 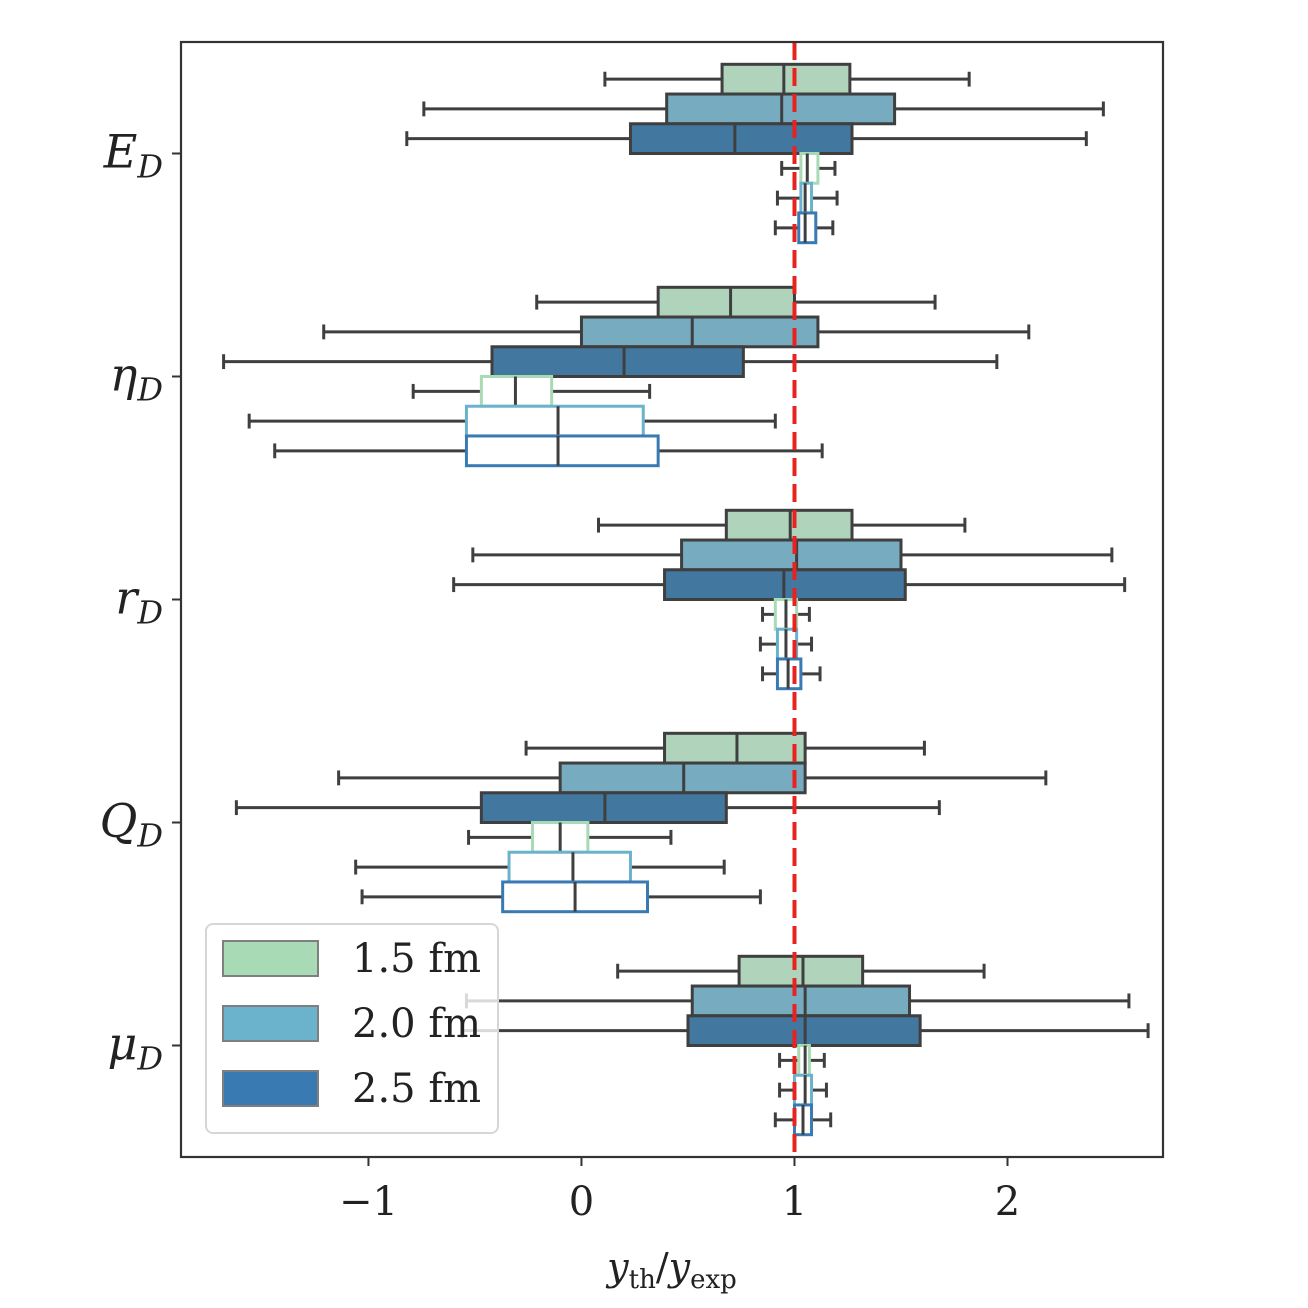 I want to click on y-tick-label-main: Q, so click(x=119, y=821).